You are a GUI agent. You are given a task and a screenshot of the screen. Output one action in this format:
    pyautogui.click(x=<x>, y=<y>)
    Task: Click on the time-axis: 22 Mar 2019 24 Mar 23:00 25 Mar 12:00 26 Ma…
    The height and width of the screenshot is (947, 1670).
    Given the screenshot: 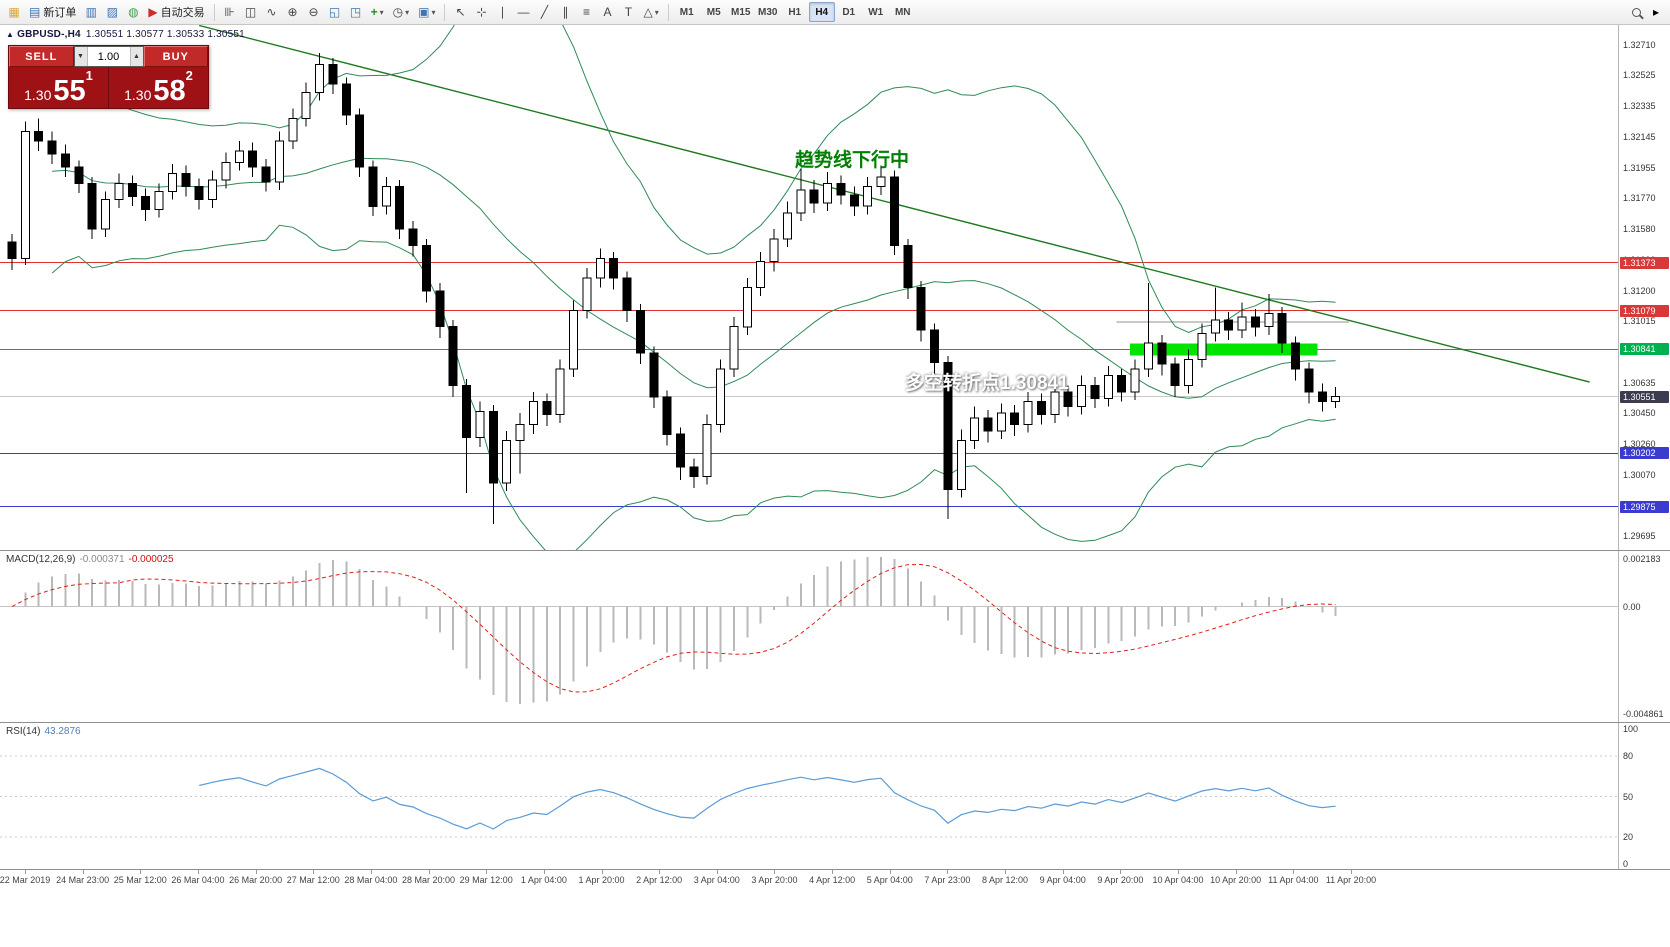 What is the action you would take?
    pyautogui.click(x=835, y=880)
    